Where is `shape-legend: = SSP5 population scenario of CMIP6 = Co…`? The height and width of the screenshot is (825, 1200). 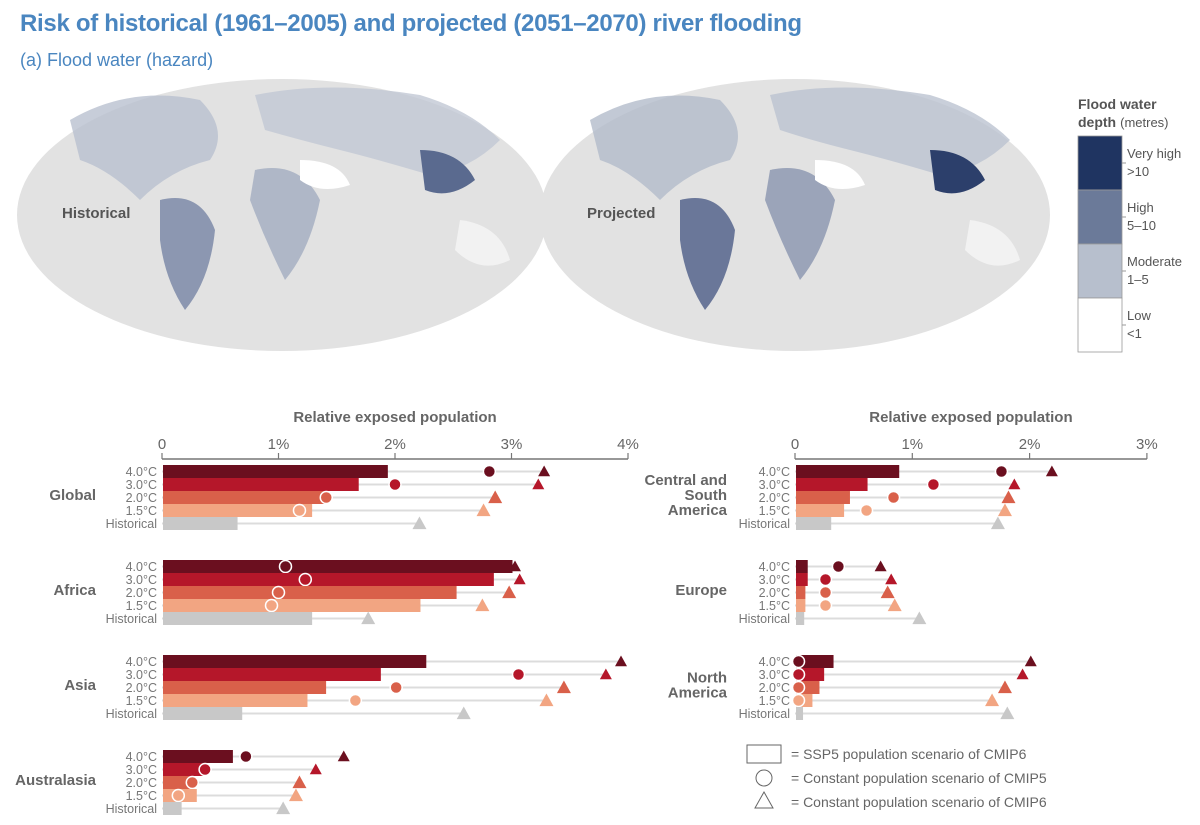
shape-legend: = SSP5 population scenario of CMIP6 = Co… is located at coordinates (896, 777).